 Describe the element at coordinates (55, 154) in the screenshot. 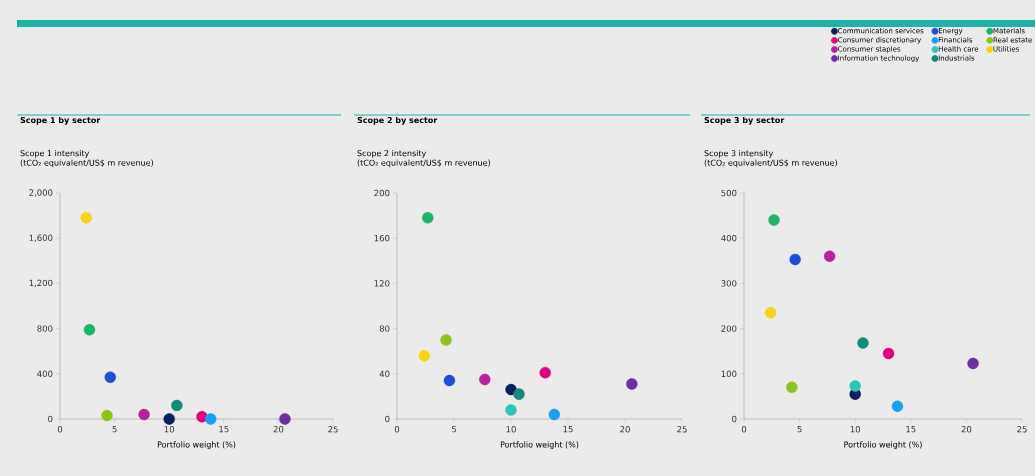

I see `y-axis-title: Scope 1 intensity` at that location.